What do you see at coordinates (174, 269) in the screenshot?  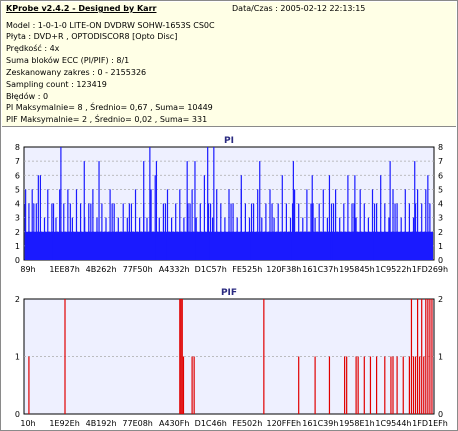 I see `pi-xtick-label: A4332h` at bounding box center [174, 269].